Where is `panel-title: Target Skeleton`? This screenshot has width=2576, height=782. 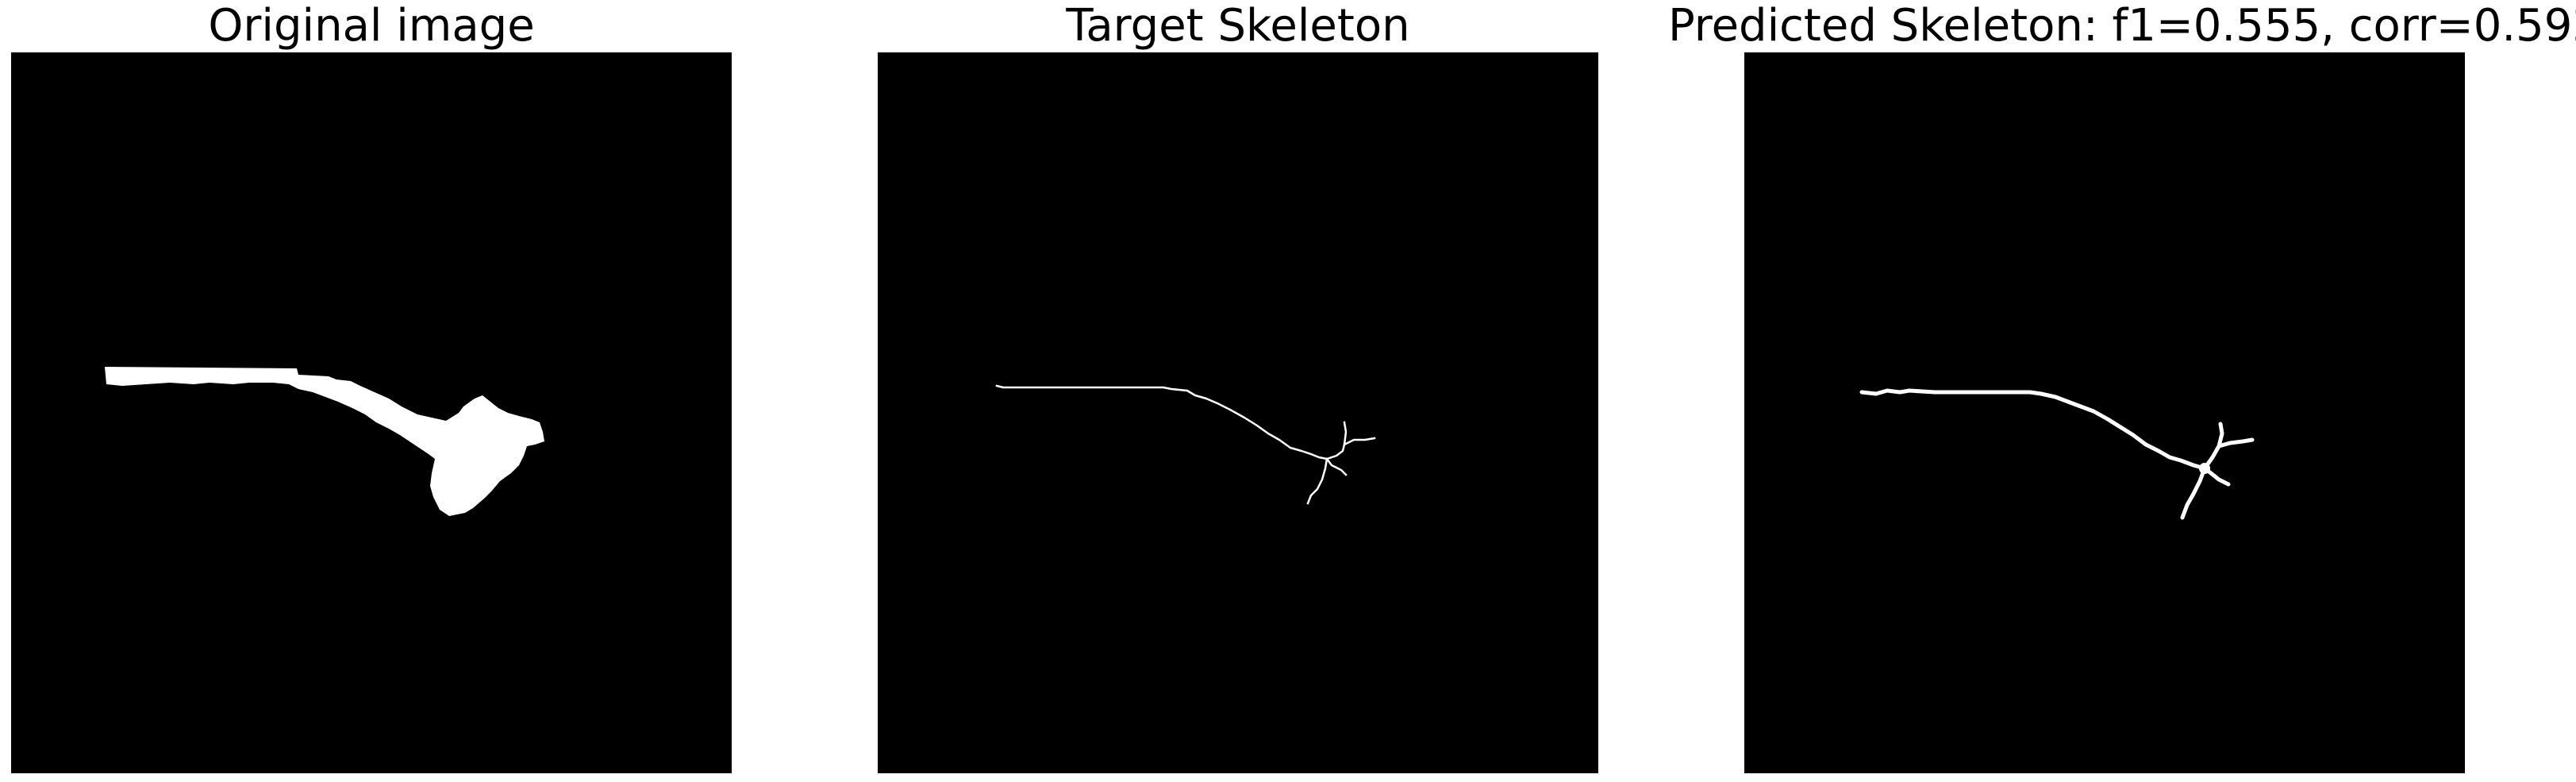
panel-title: Target Skeleton is located at coordinates (1238, 26).